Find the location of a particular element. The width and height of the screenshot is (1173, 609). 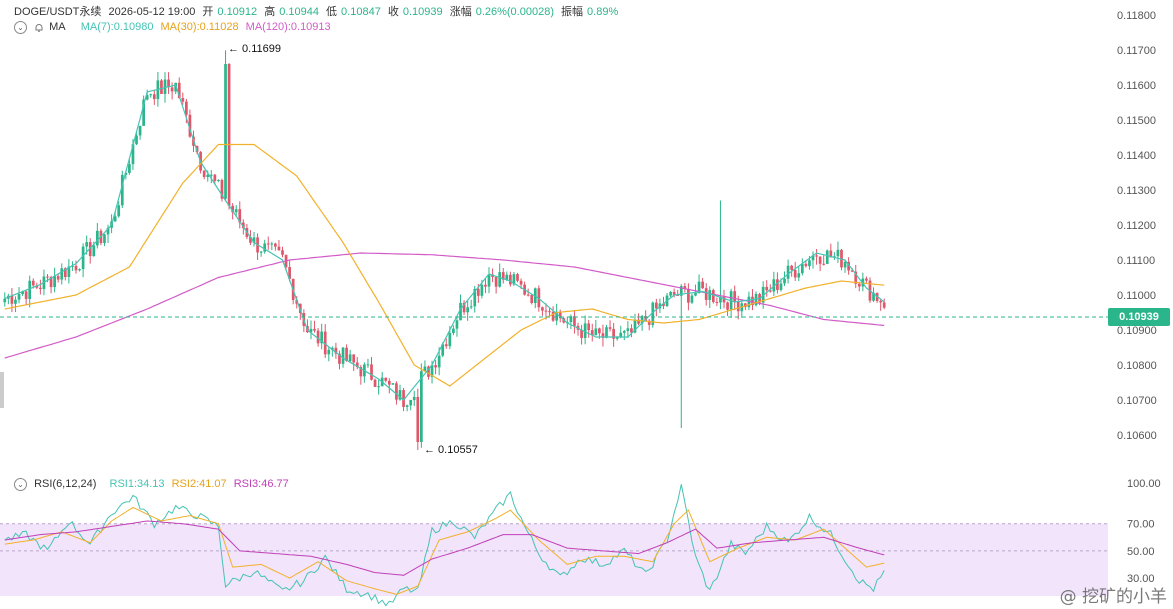

high-label: 高 is located at coordinates (270, 12).